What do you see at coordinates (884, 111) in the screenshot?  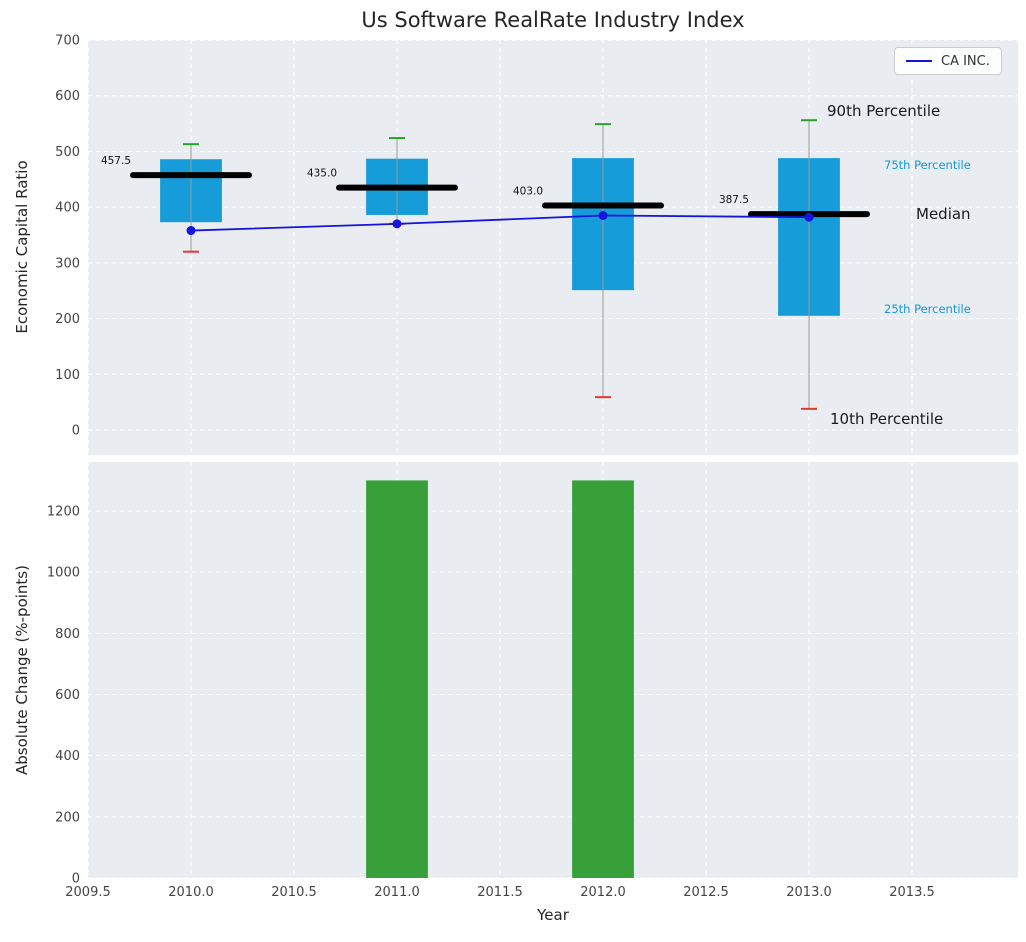 I see `annotation-90th-percentile: 90th Percentile` at bounding box center [884, 111].